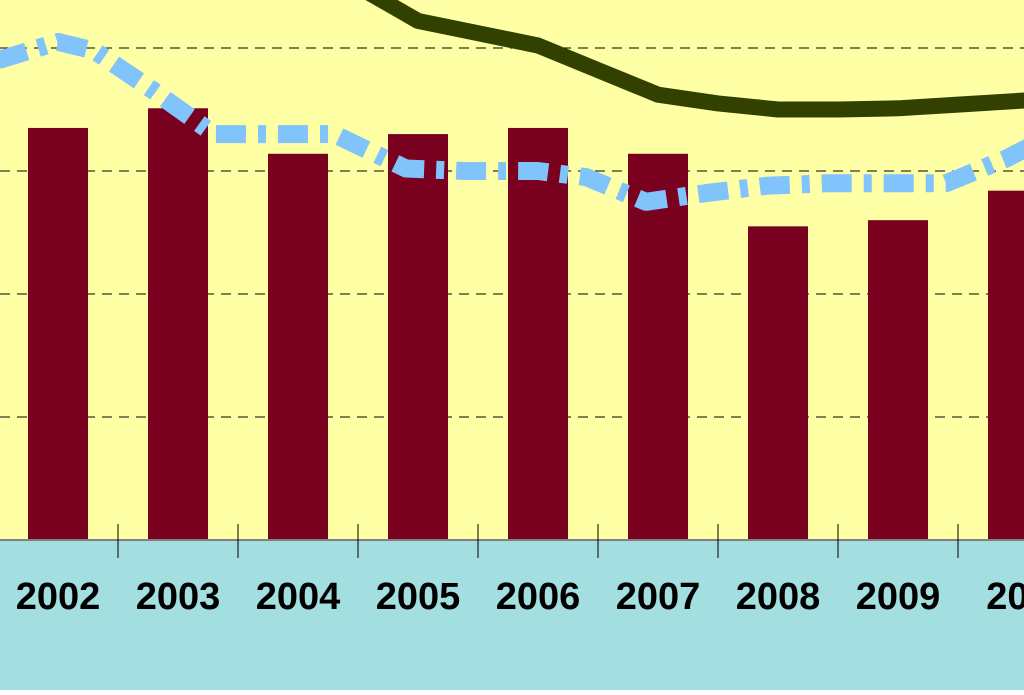 The height and width of the screenshot is (695, 1024). Describe the element at coordinates (58, 597) in the screenshot. I see `x-tick-label: 2002` at that location.